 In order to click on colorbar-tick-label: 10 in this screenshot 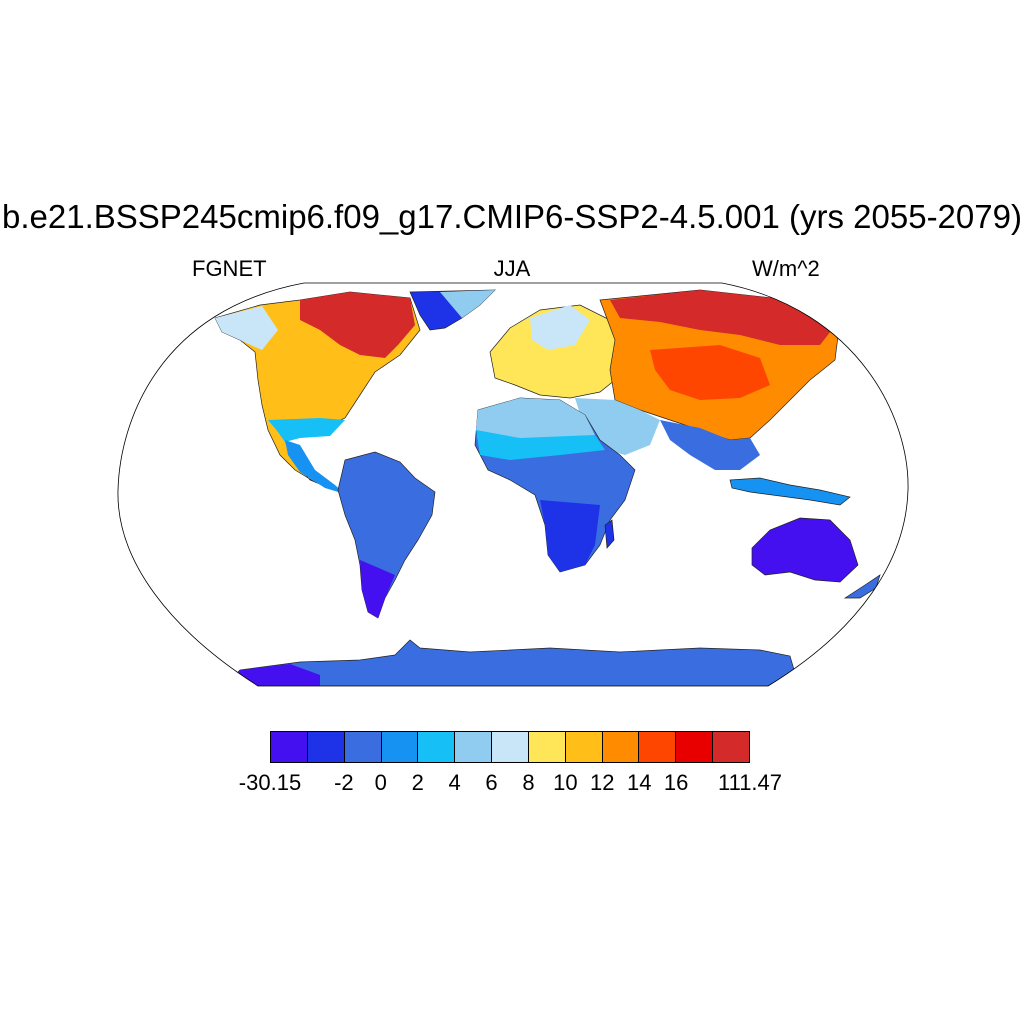, I will do `click(565, 782)`.